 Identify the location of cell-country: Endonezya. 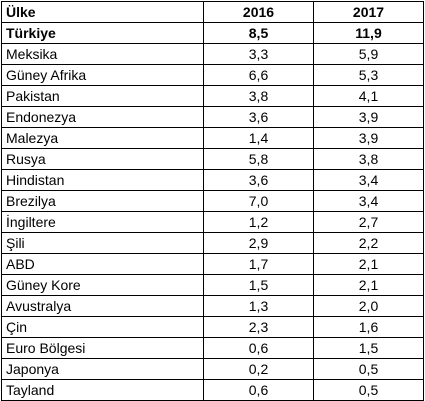
(102, 117).